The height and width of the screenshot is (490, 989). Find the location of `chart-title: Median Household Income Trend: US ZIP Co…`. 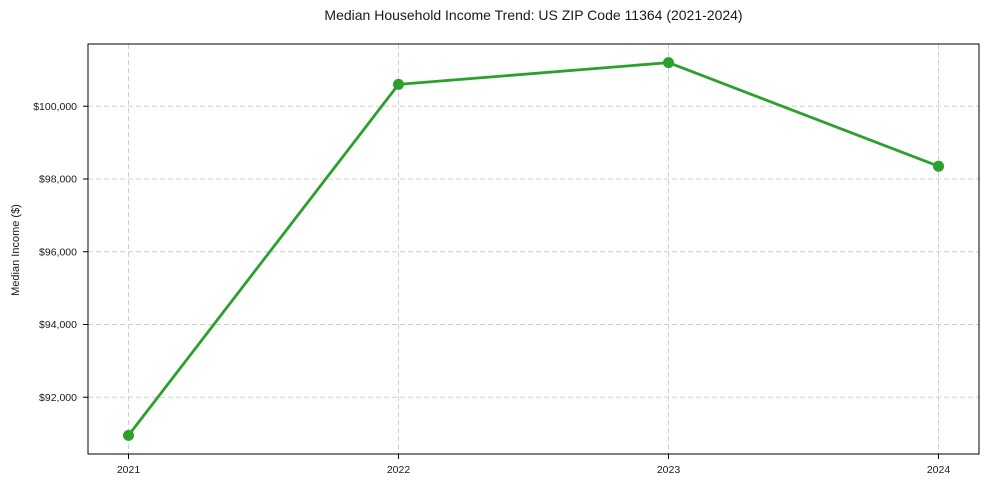

chart-title: Median Household Income Trend: US ZIP Co… is located at coordinates (533, 15).